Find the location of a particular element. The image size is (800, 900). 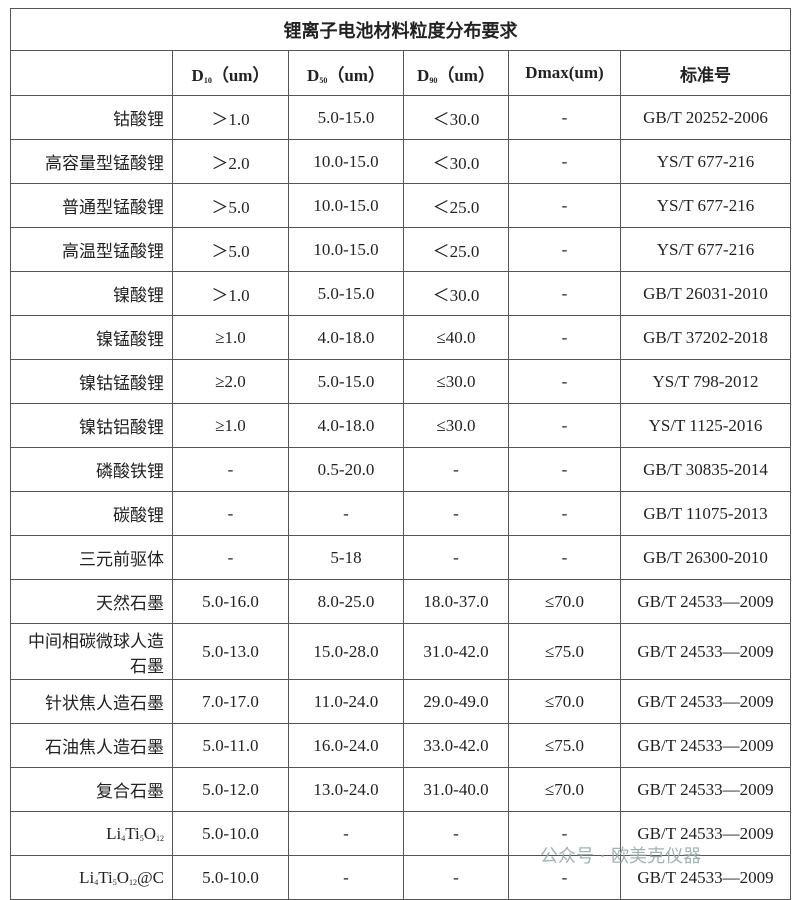

cell: ≤30.0 is located at coordinates (456, 425).